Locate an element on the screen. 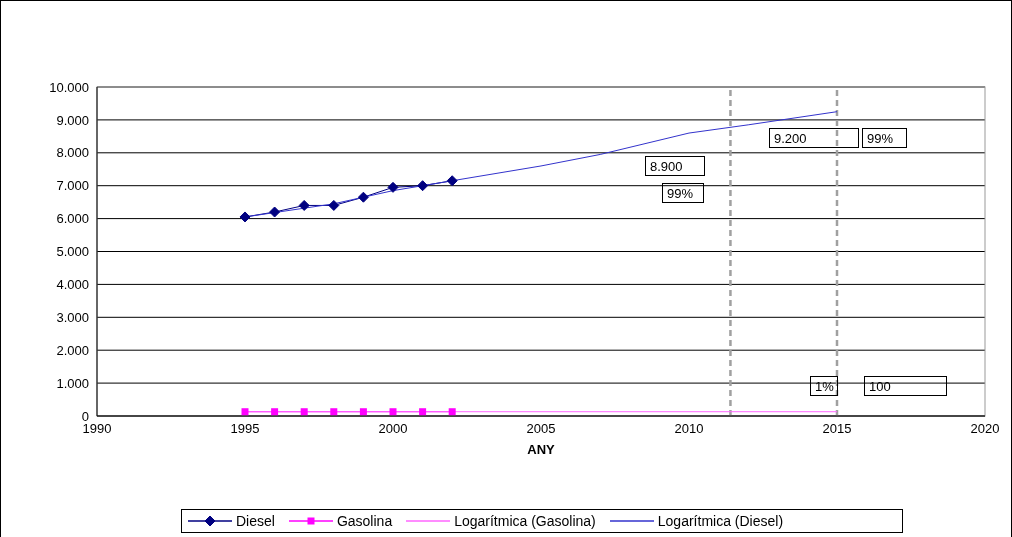 Image resolution: width=1012 pixels, height=537 pixels. y-tick-label: 0 is located at coordinates (85, 416).